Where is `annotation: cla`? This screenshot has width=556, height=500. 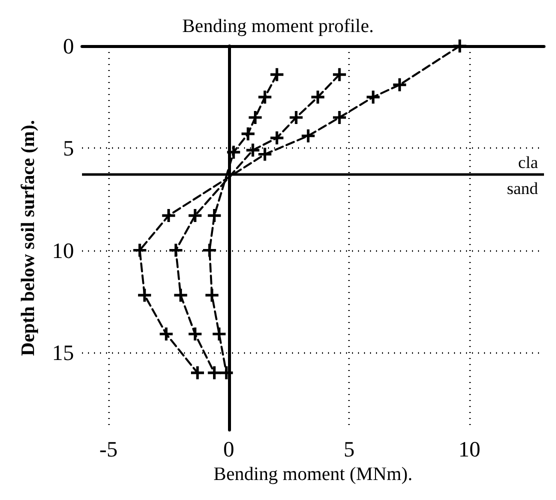 annotation: cla is located at coordinates (528, 162).